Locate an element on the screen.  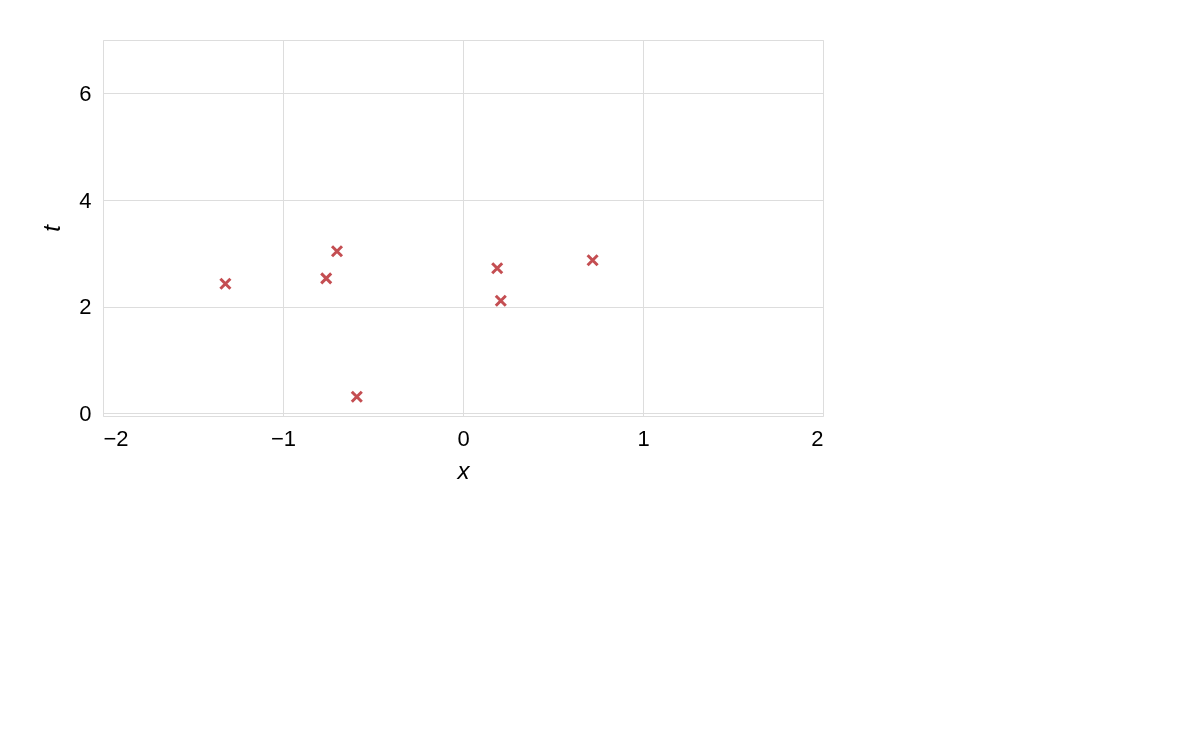
x-tick-label: −2 is located at coordinates (116, 438).